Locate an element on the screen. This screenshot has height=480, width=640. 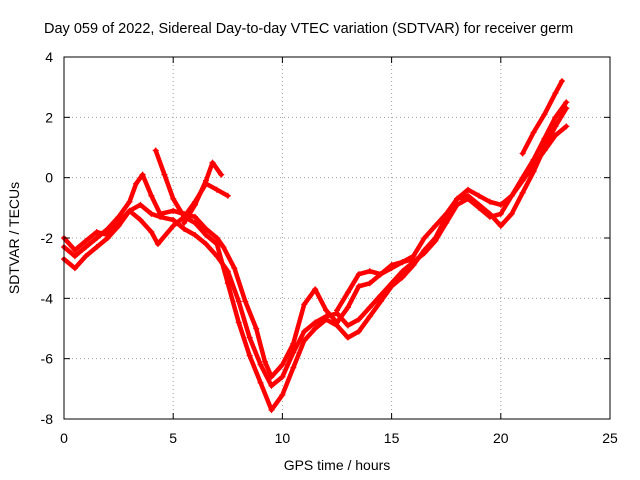
x-tick-label: 0 is located at coordinates (64, 438).